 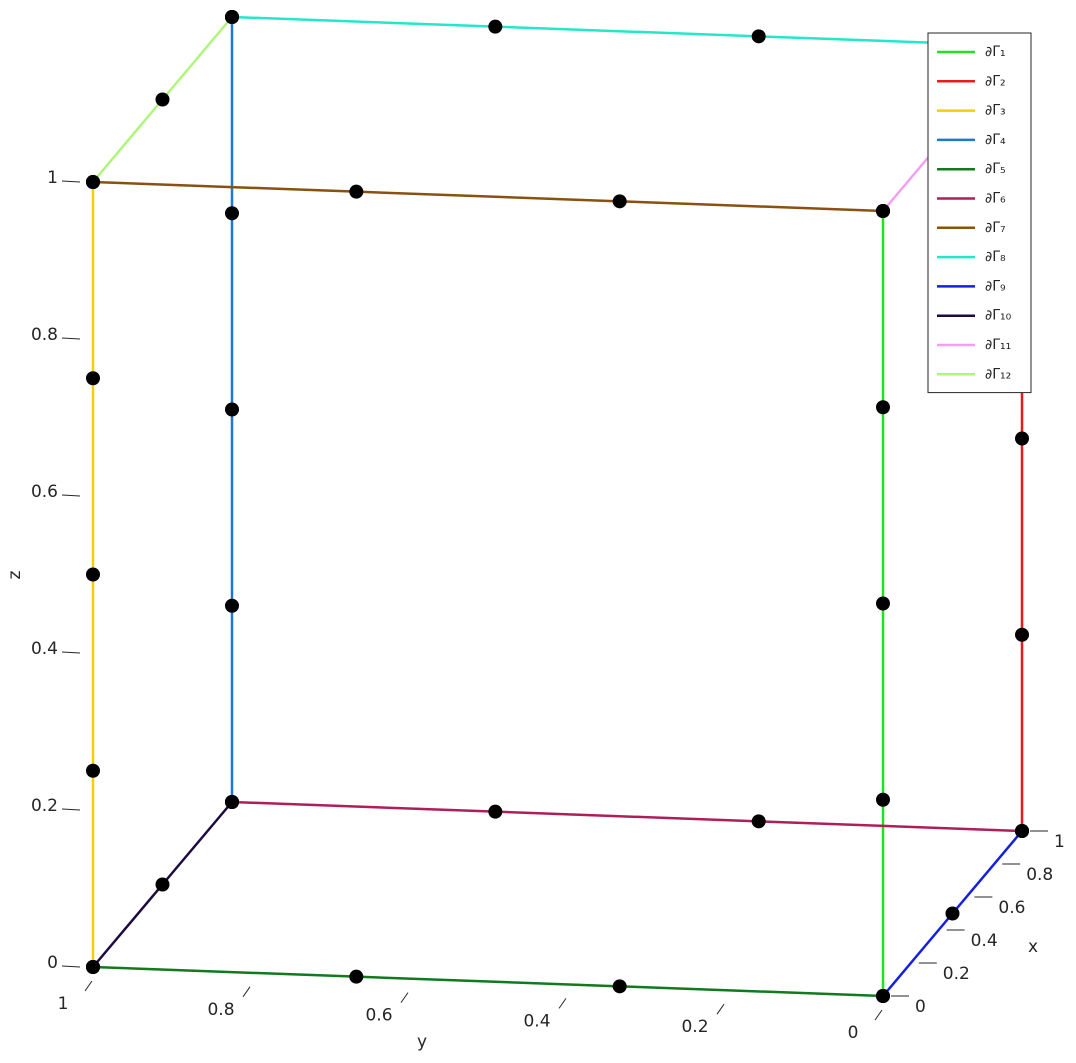 I want to click on z-tick-label: 0, so click(x=52, y=963).